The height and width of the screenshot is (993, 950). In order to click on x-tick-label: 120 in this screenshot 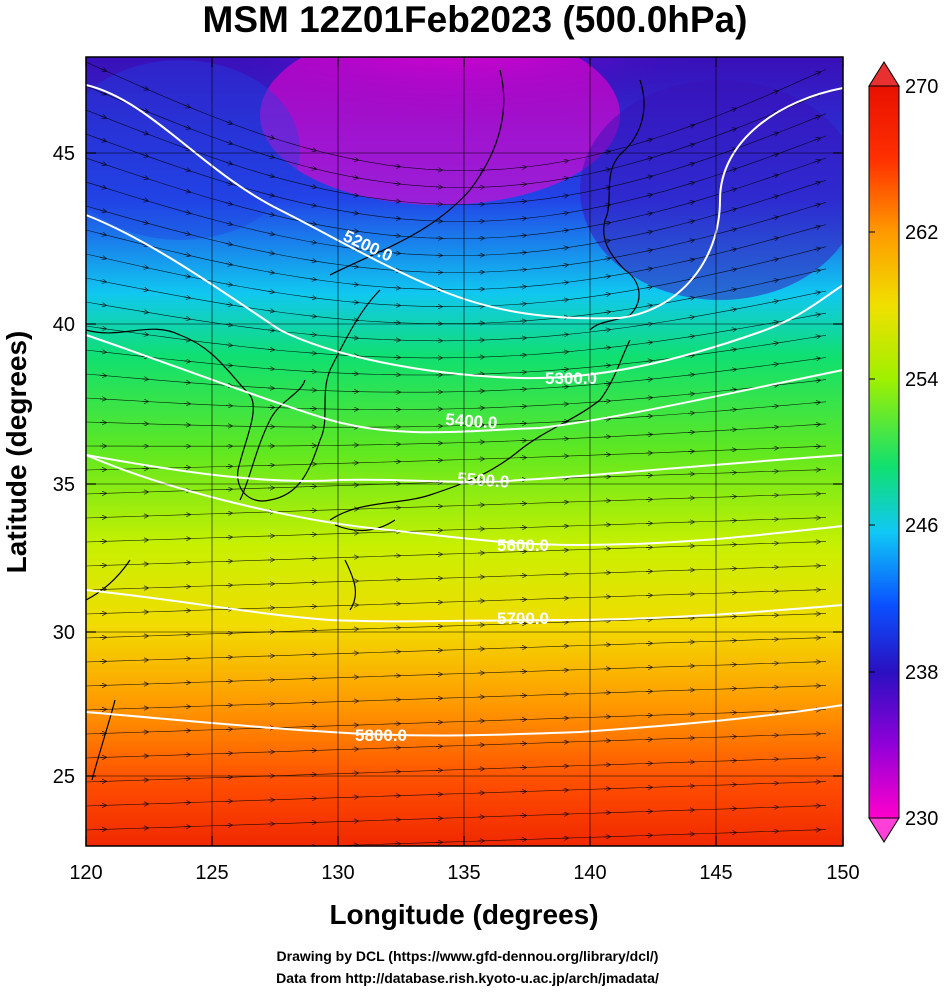, I will do `click(85, 873)`.